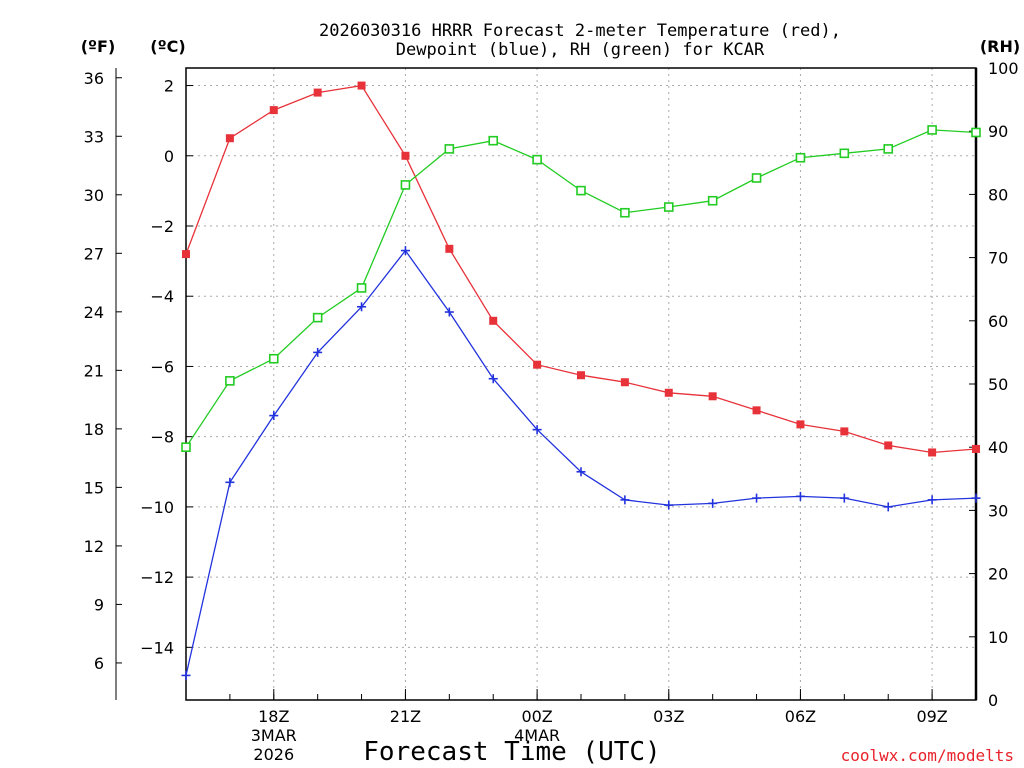 The height and width of the screenshot is (768, 1024). What do you see at coordinates (99, 604) in the screenshot?
I see `fahrenheit-tick-label: 9` at bounding box center [99, 604].